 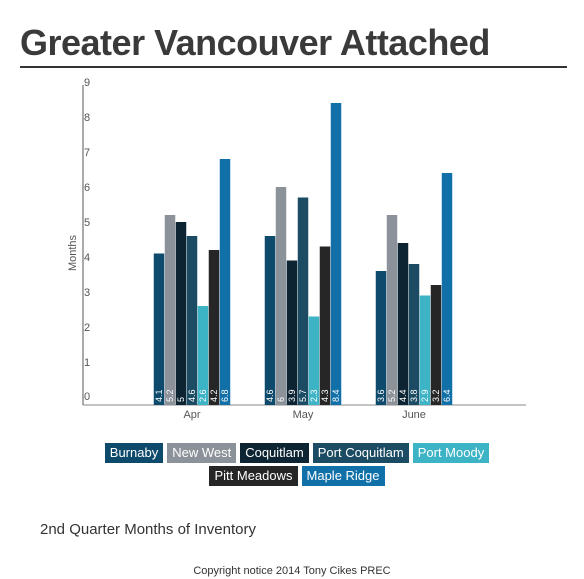 What do you see at coordinates (447, 395) in the screenshot?
I see `bar-value-label: 6.4` at bounding box center [447, 395].